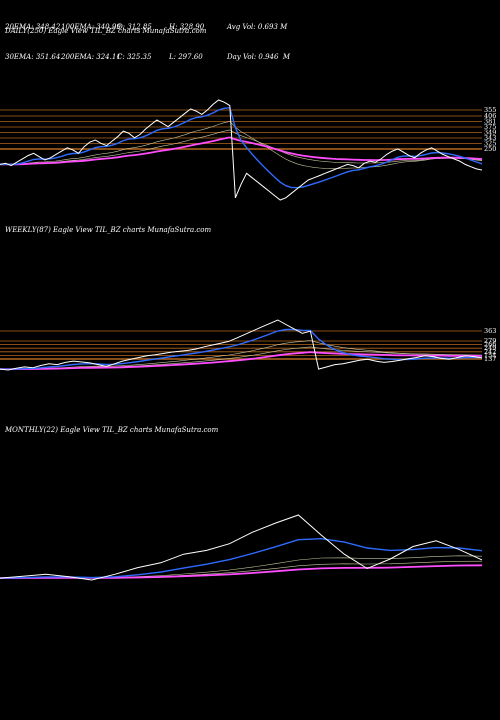  Describe the element at coordinates (490, 149) in the screenshot. I see `level-label: 250` at that location.